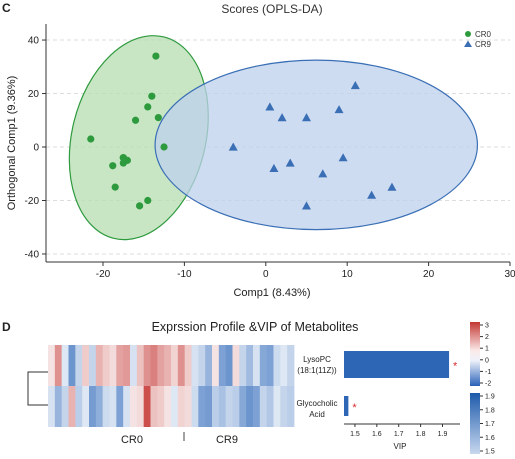 This screenshot has width=515, height=459. I want to click on heatmap-cell-r1-c6, so click(93, 406).